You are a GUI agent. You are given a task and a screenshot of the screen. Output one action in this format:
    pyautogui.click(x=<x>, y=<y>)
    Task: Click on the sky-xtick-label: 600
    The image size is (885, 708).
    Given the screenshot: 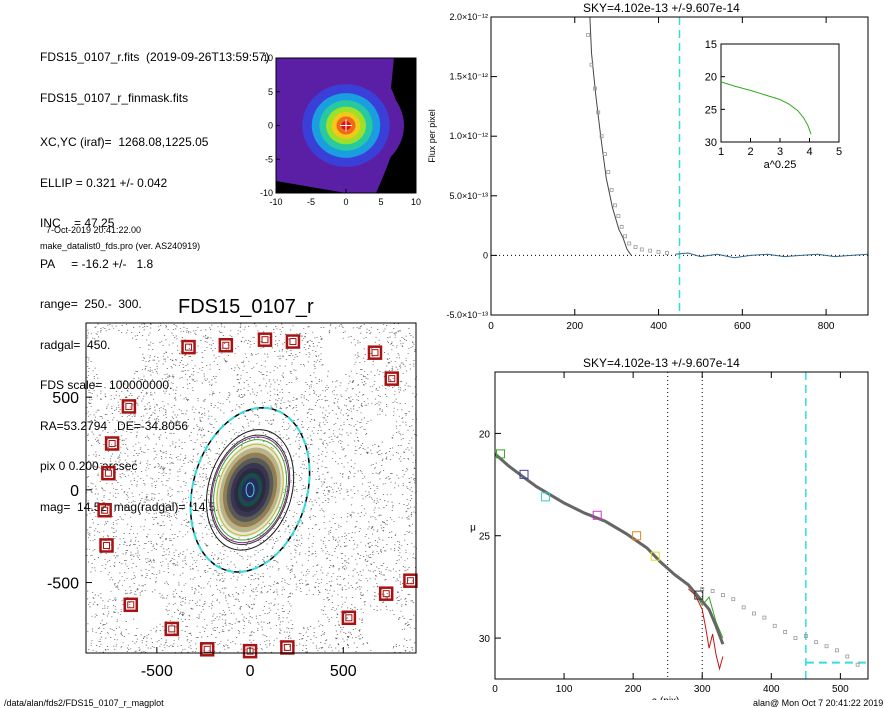 What is the action you would take?
    pyautogui.click(x=742, y=326)
    